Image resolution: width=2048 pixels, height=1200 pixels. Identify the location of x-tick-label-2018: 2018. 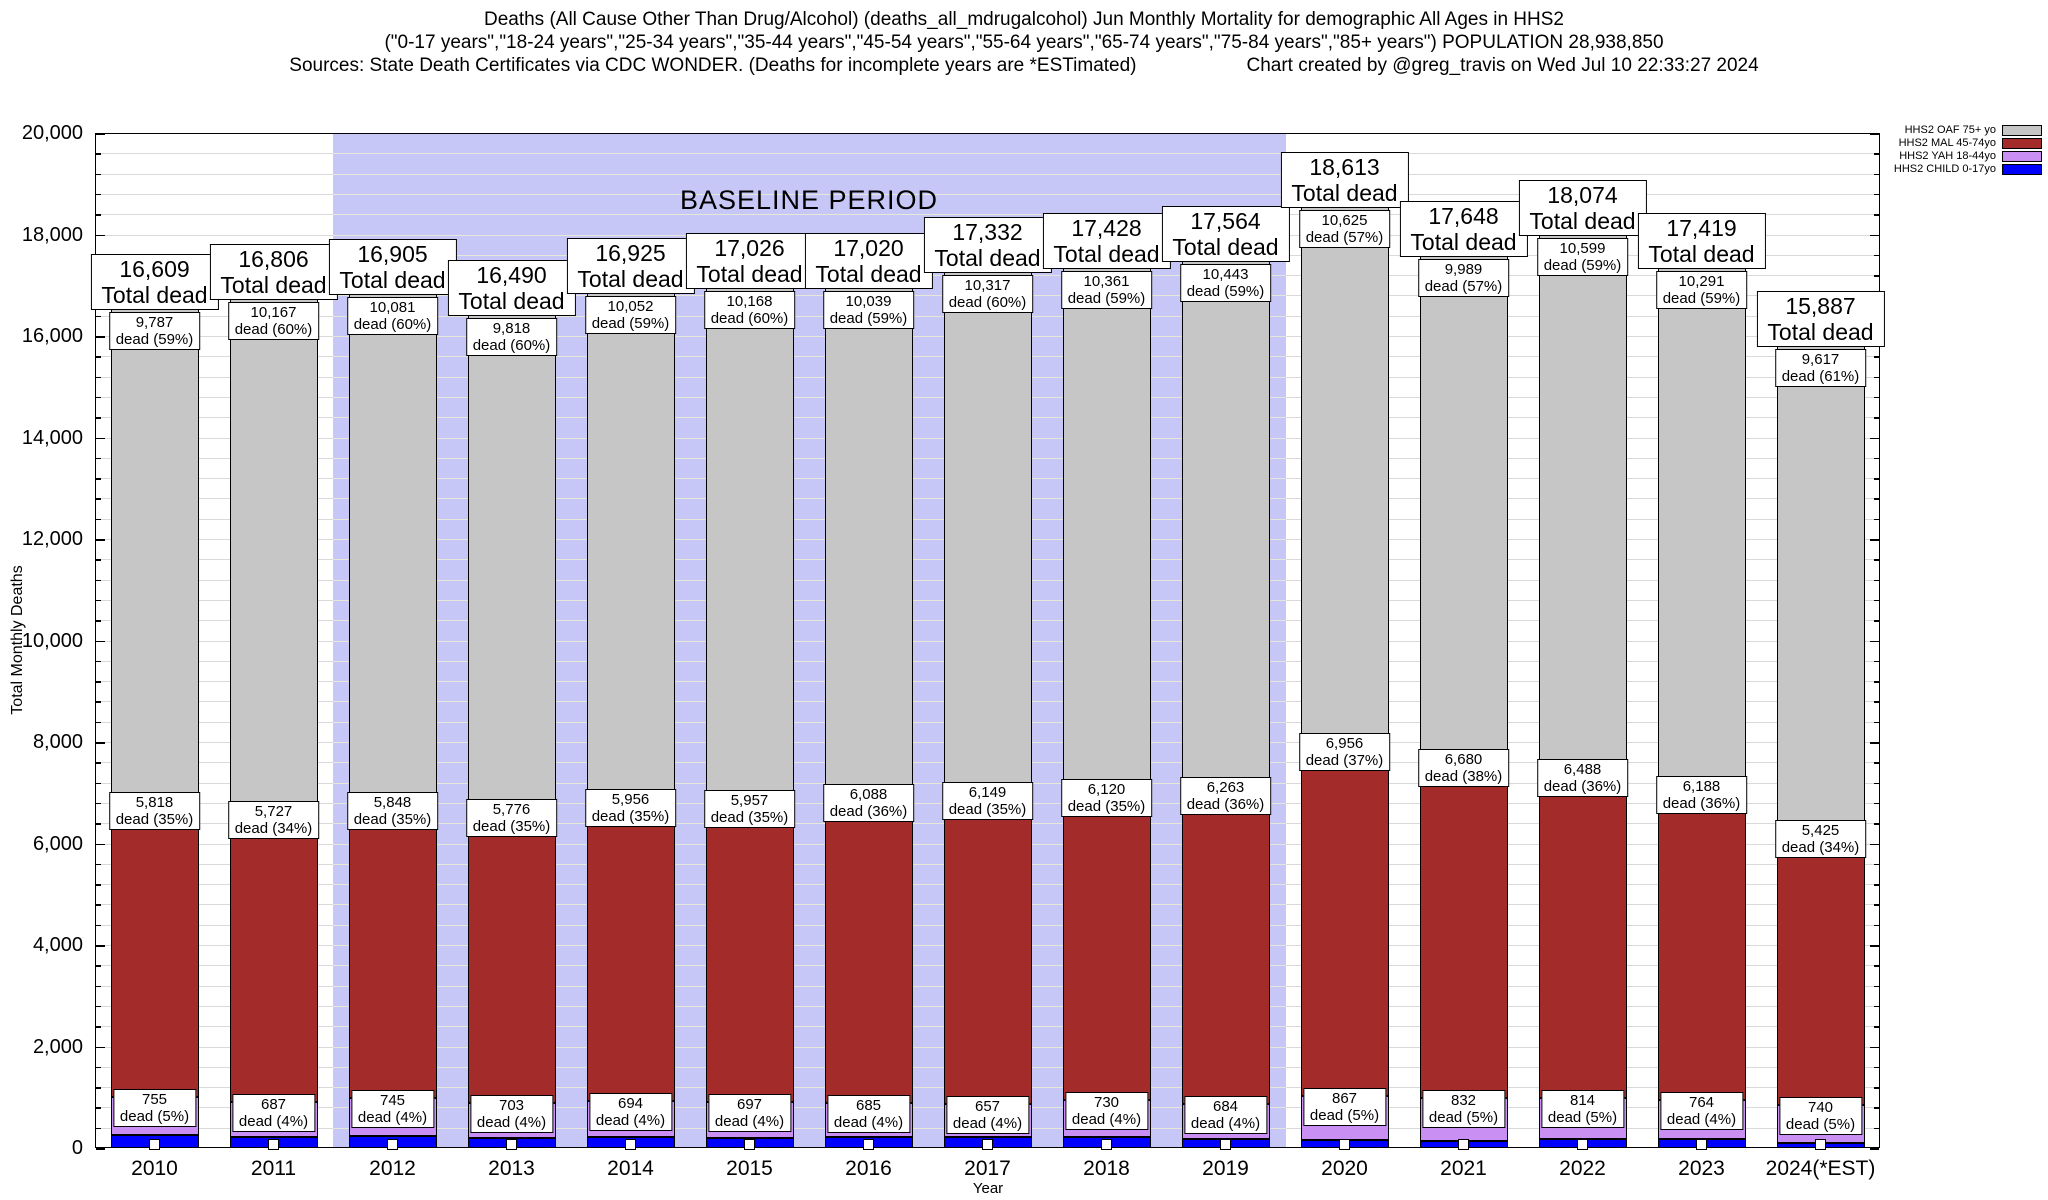
(1106, 1168).